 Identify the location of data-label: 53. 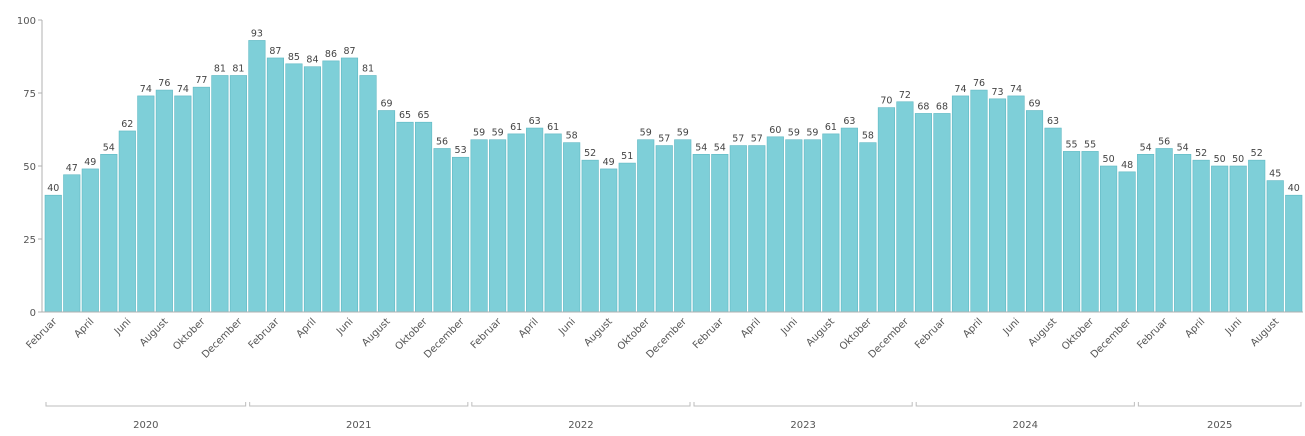
(461, 150).